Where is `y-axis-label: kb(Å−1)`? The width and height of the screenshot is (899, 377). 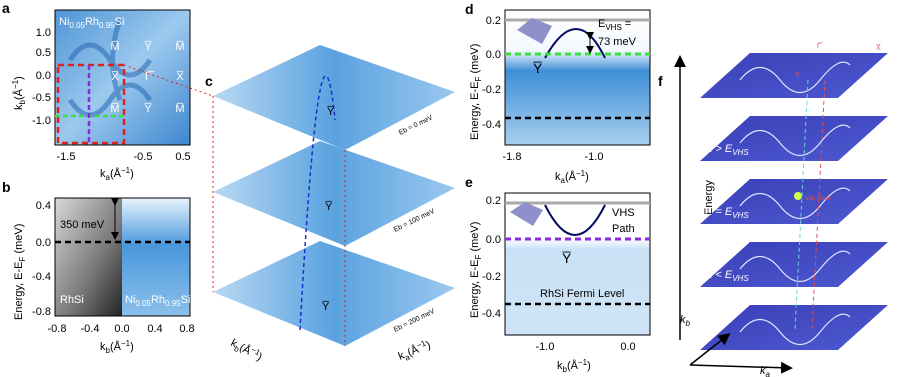 y-axis-label: kb(Å−1) is located at coordinates (19, 93).